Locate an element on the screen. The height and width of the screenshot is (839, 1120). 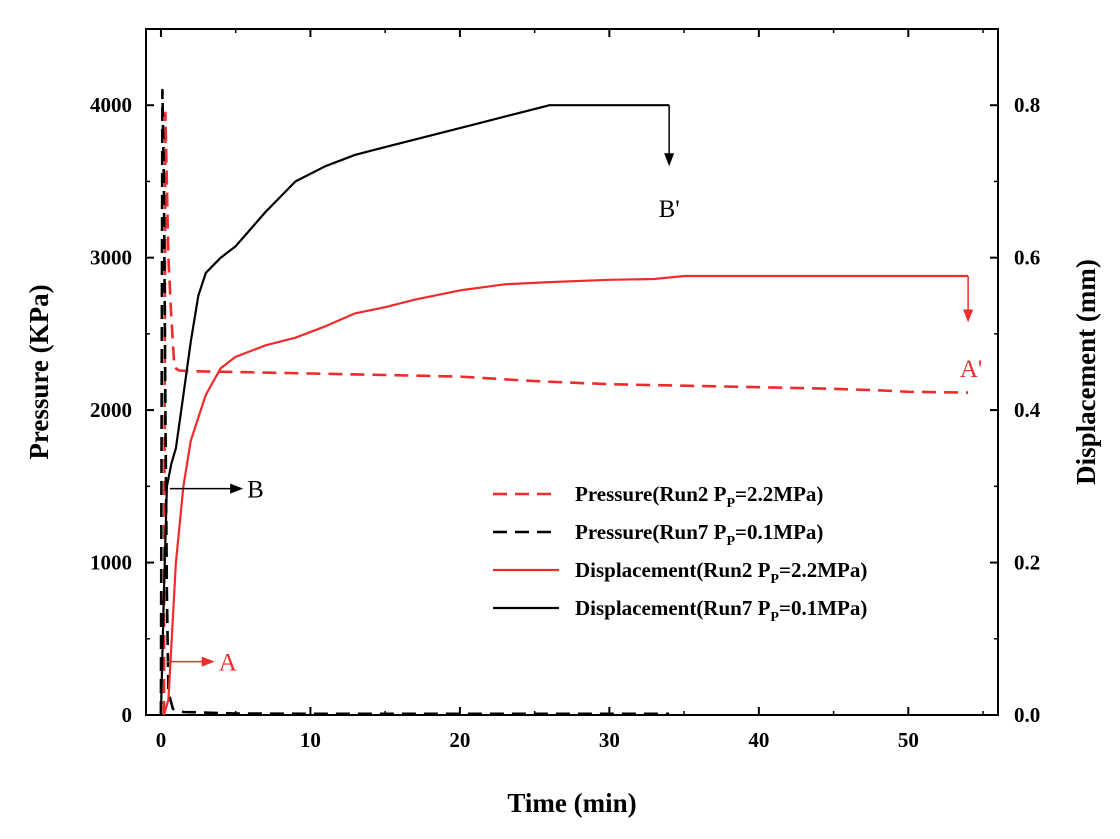
y-tick-label: 1000 is located at coordinates (111, 563).